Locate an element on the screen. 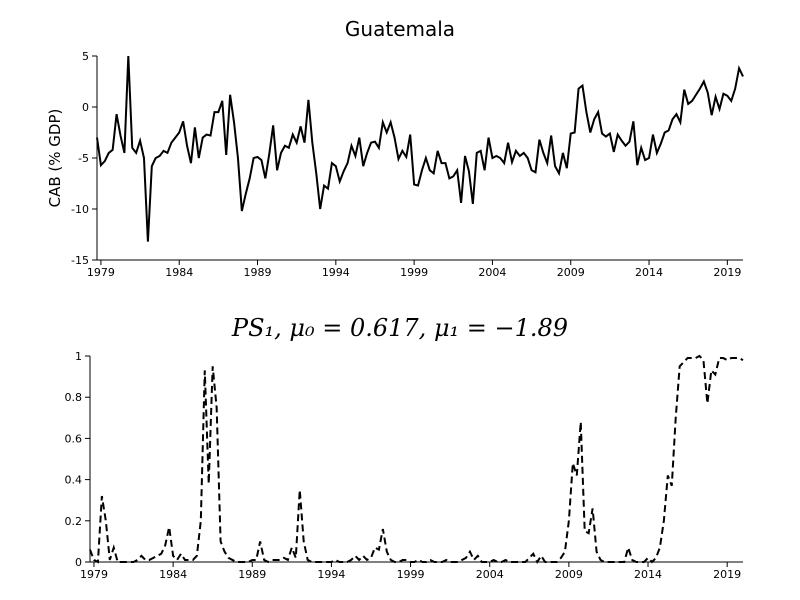  y-tick-label: 0.8 is located at coordinates (74, 397).